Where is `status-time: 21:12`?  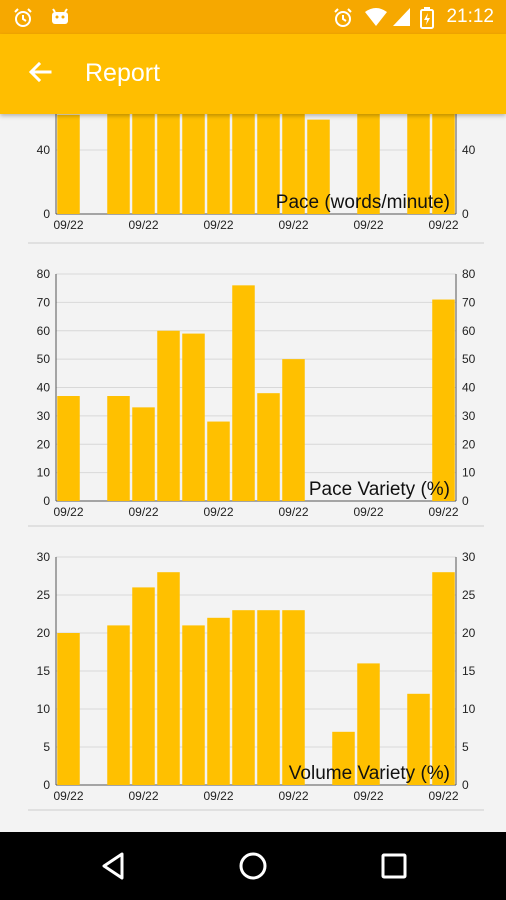 status-time: 21:12 is located at coordinates (470, 16).